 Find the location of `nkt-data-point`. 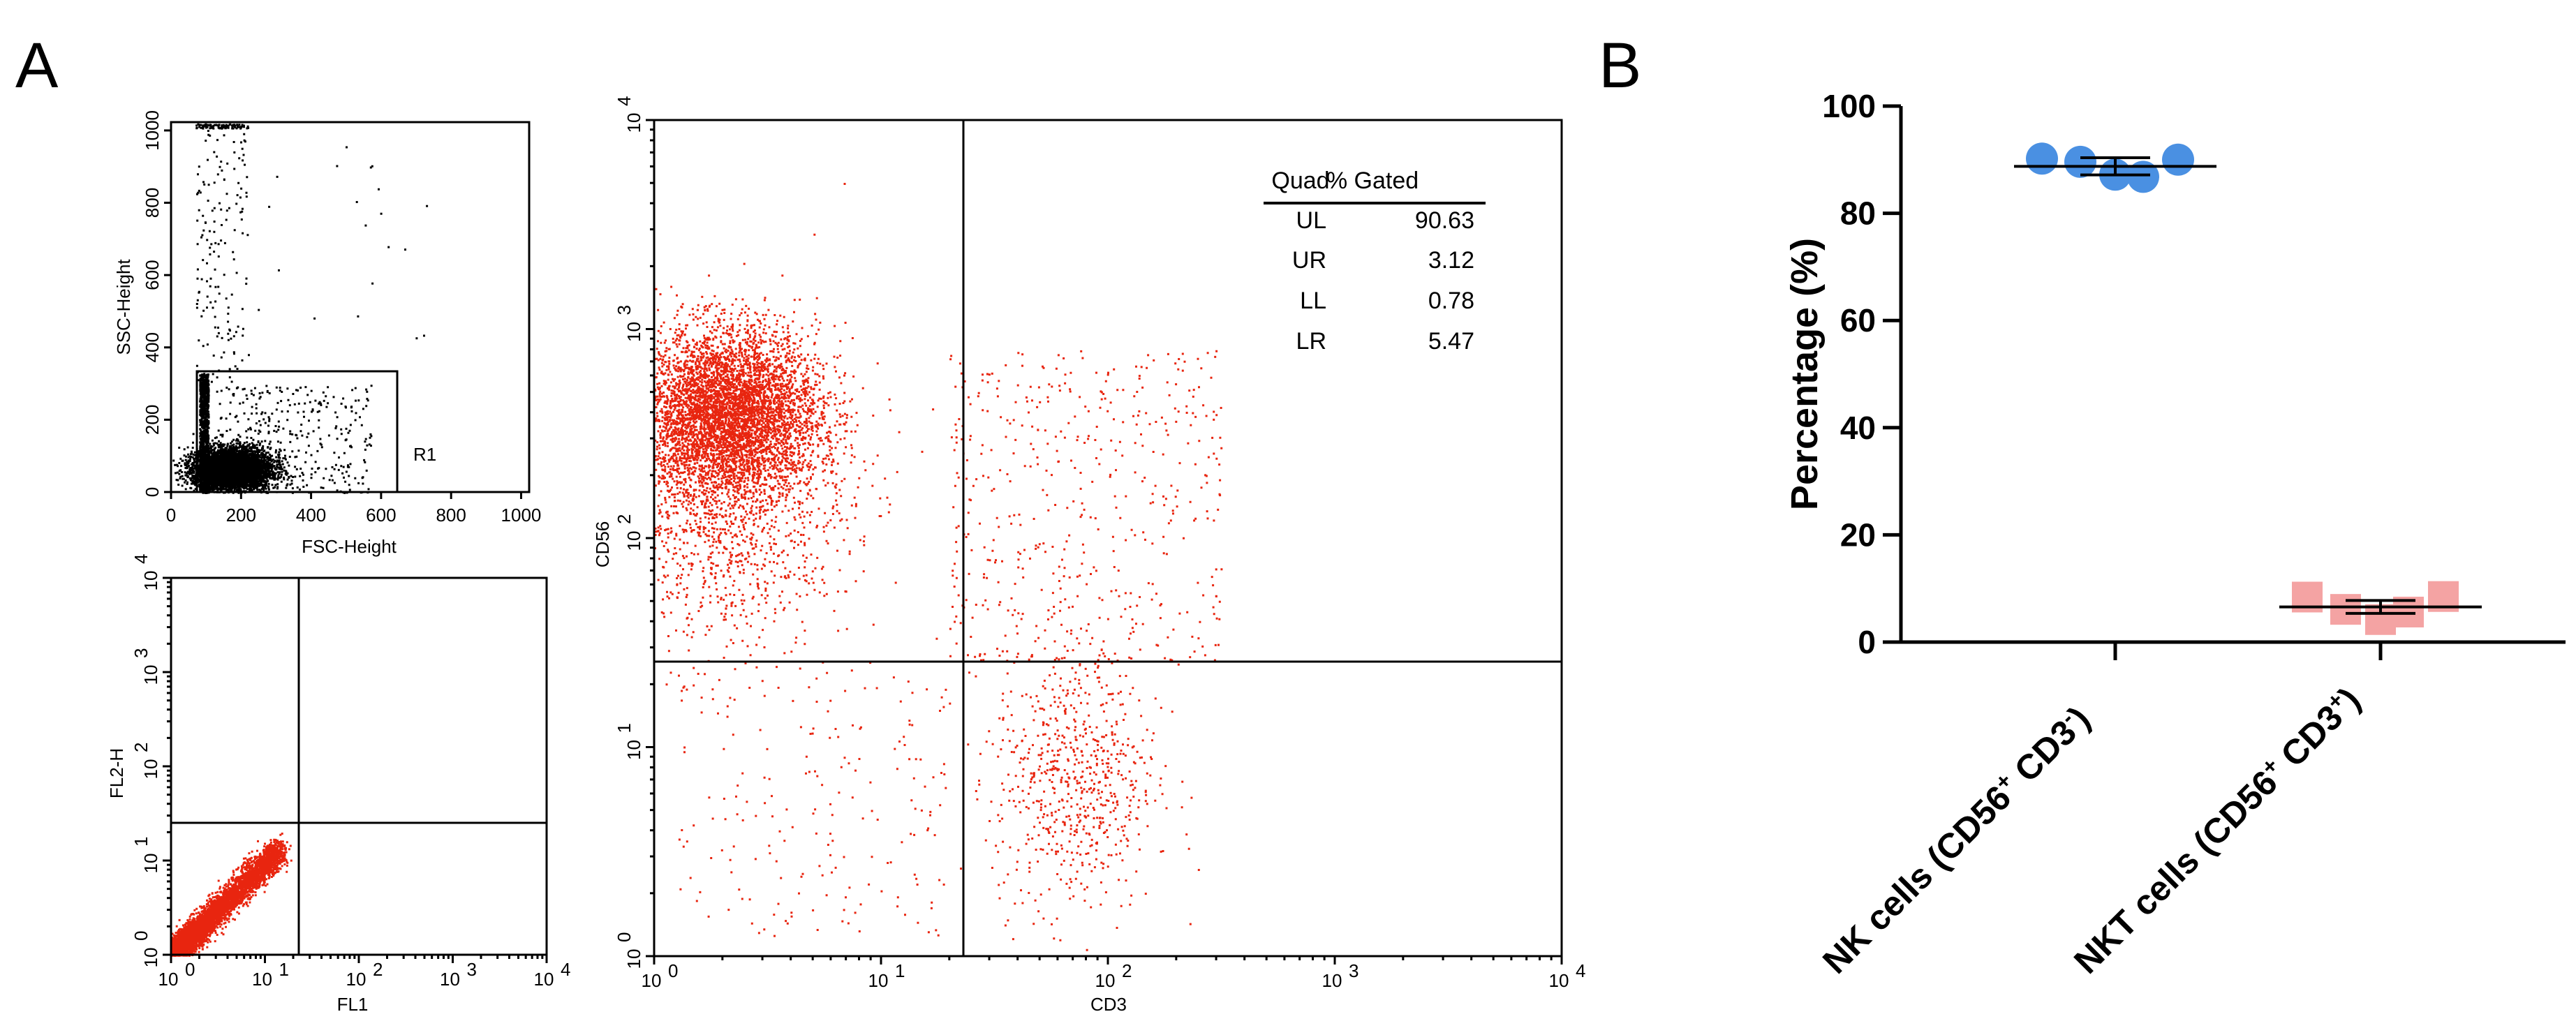

nkt-data-point is located at coordinates (2345, 609).